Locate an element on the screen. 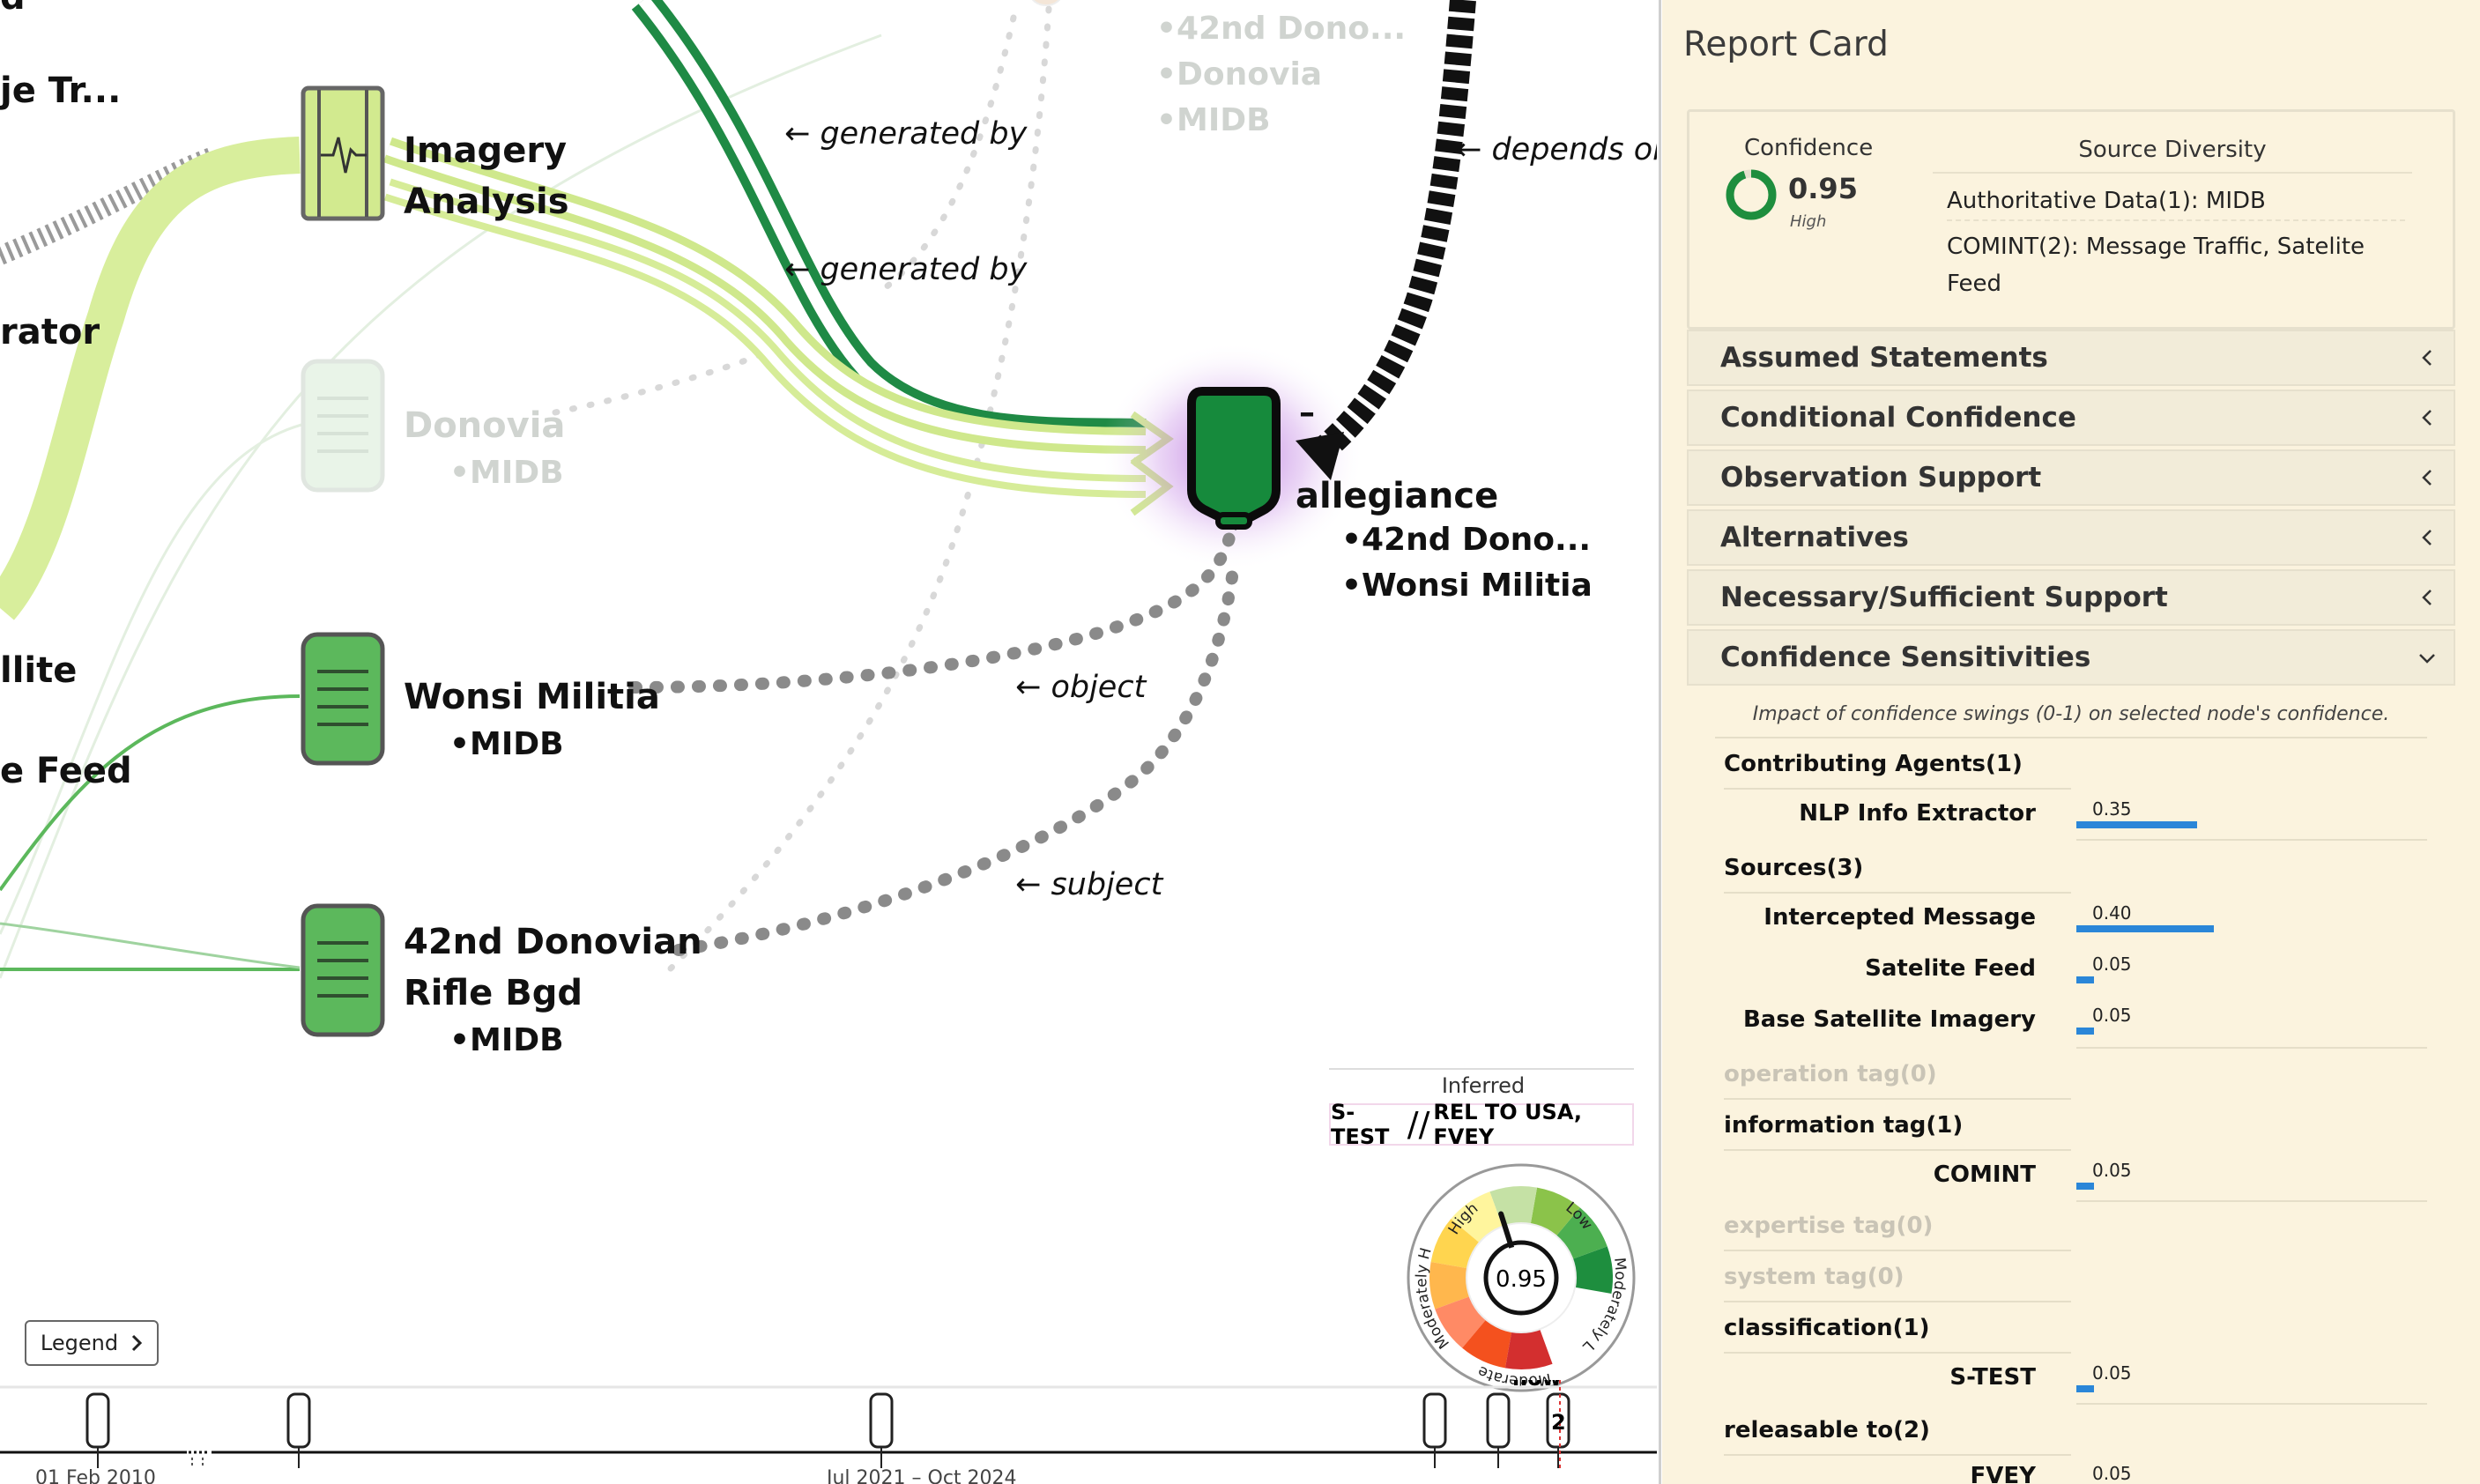 Image resolution: width=2480 pixels, height=1484 pixels. section-label: Observation Support is located at coordinates (1881, 477).